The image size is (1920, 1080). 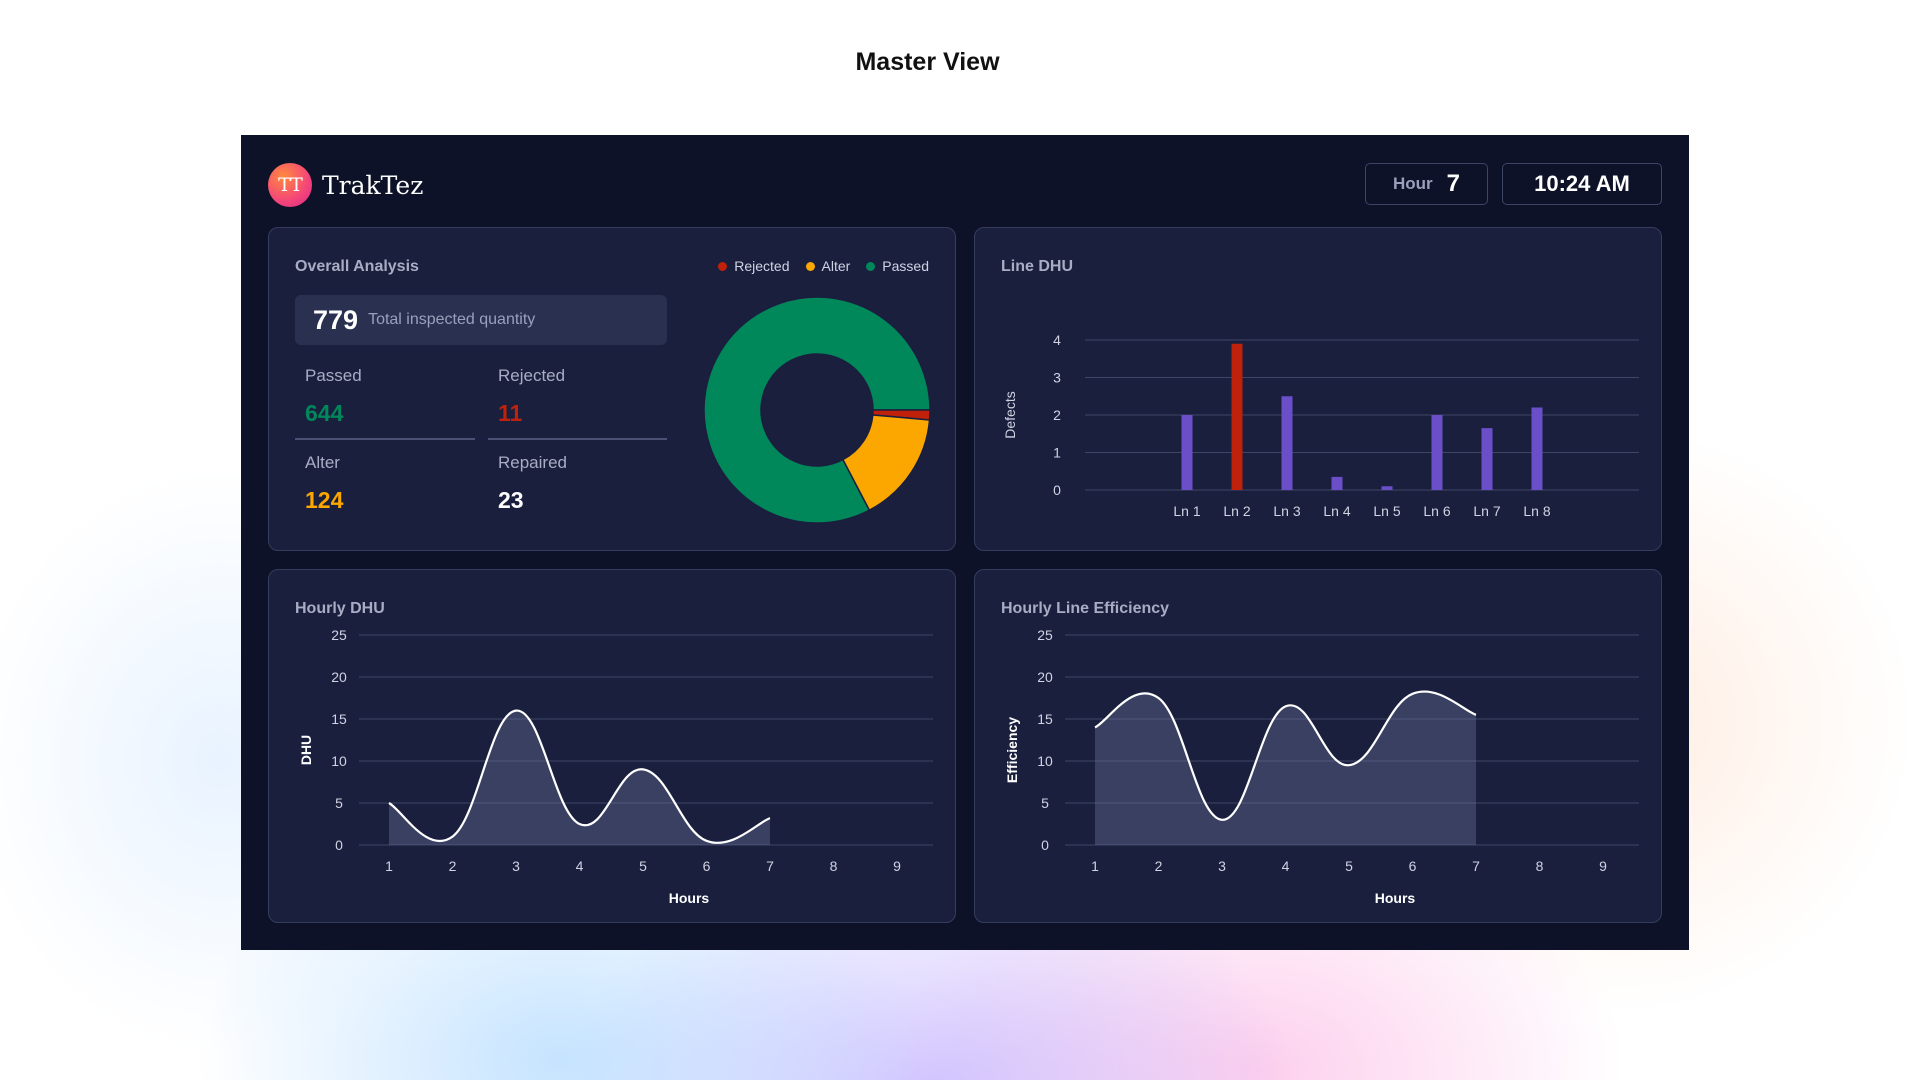 I want to click on legend-label: Rejected, so click(x=762, y=266).